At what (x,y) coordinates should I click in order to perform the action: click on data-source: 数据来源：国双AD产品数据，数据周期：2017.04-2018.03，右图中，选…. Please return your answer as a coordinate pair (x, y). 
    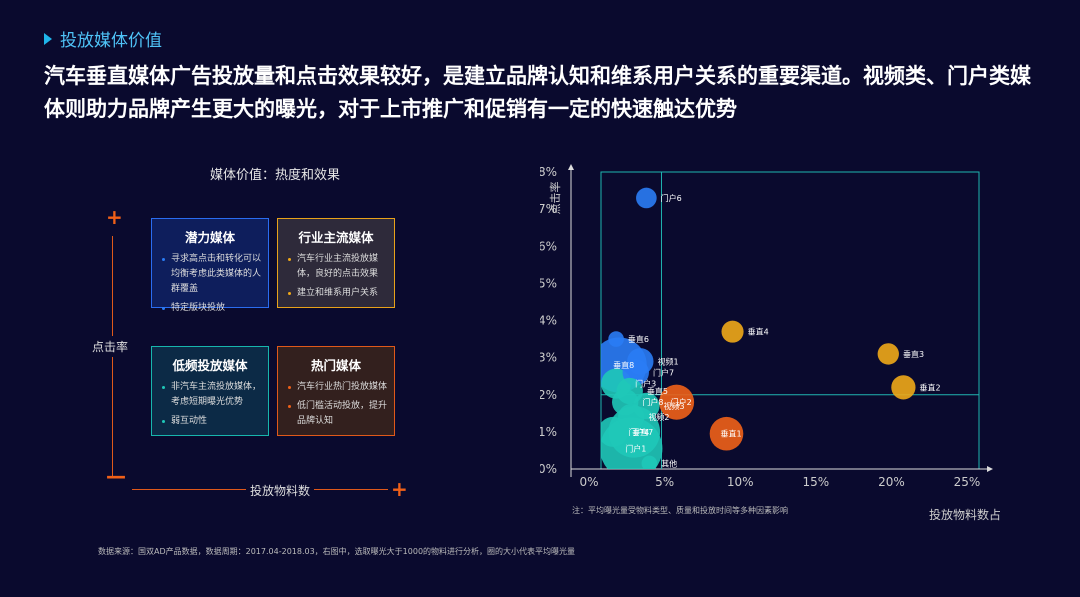
    Looking at the image, I should click on (337, 551).